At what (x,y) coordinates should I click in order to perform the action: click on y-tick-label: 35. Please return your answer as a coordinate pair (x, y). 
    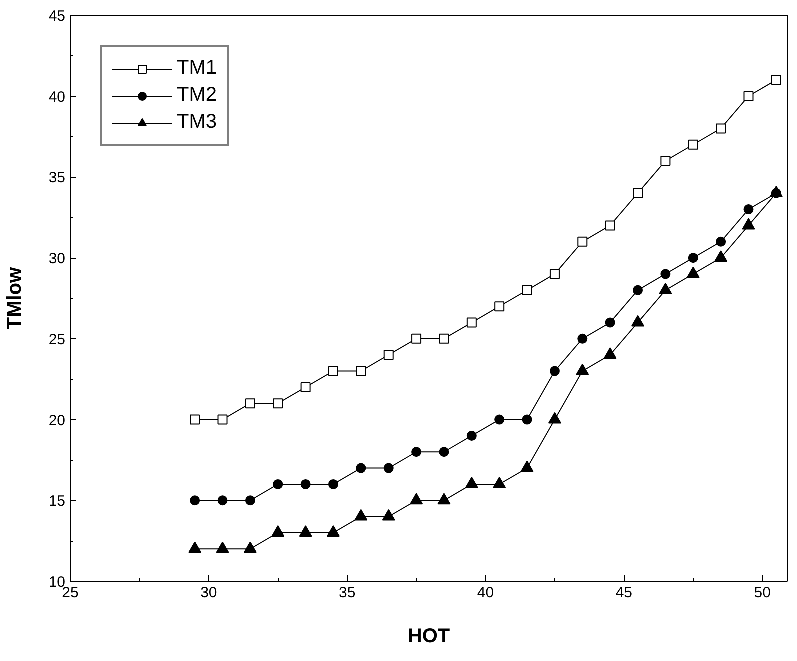
    Looking at the image, I should click on (57, 178).